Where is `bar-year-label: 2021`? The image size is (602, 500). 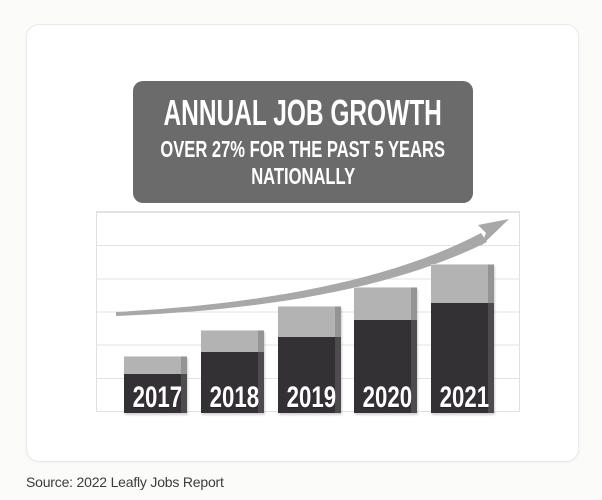 bar-year-label: 2021 is located at coordinates (464, 397).